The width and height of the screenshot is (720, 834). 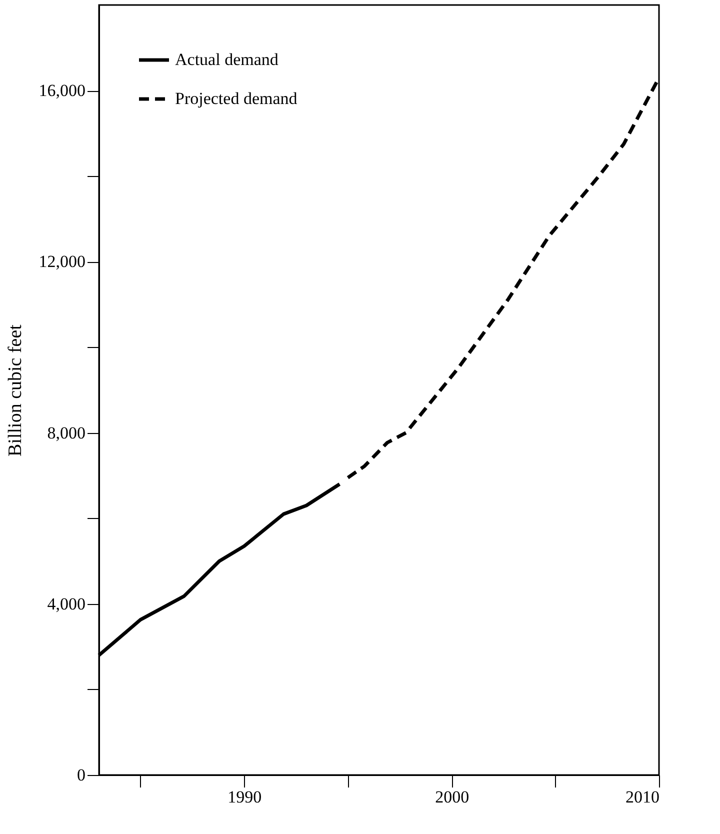 What do you see at coordinates (81, 775) in the screenshot?
I see `y-tick-label: 0` at bounding box center [81, 775].